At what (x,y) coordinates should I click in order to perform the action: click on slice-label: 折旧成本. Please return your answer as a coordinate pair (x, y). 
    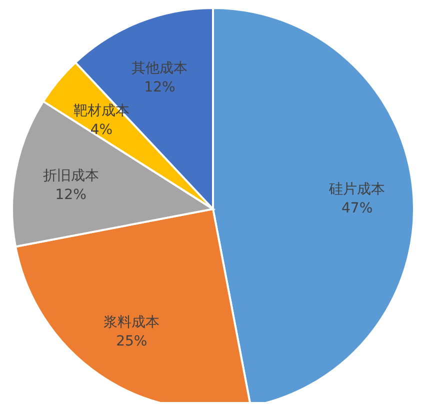
    Looking at the image, I should click on (70, 176).